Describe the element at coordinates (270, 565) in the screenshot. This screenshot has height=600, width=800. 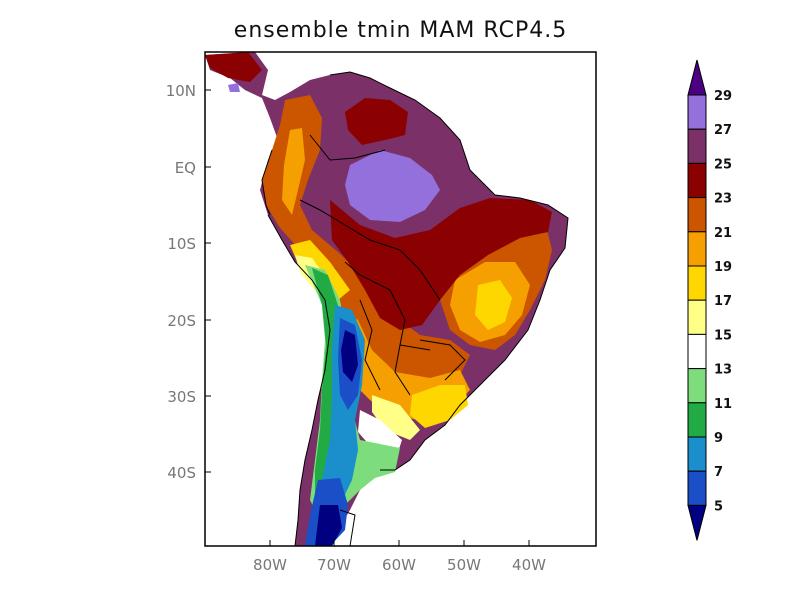
I see `lon-label-80w: 80W` at that location.